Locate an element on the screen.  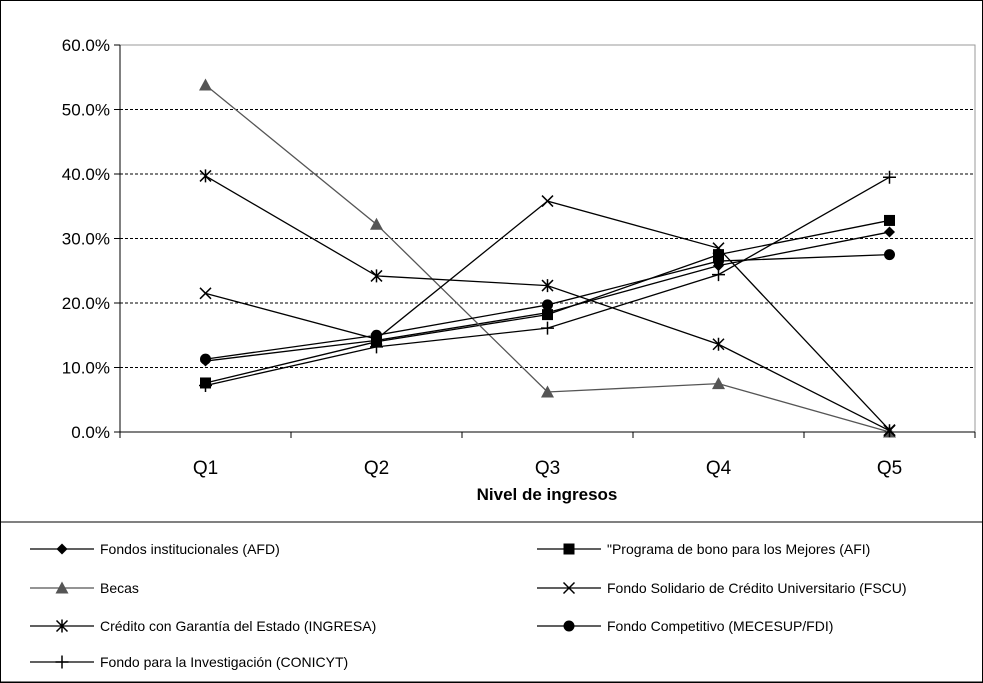
y-tick-label: 50.0% is located at coordinates (86, 110).